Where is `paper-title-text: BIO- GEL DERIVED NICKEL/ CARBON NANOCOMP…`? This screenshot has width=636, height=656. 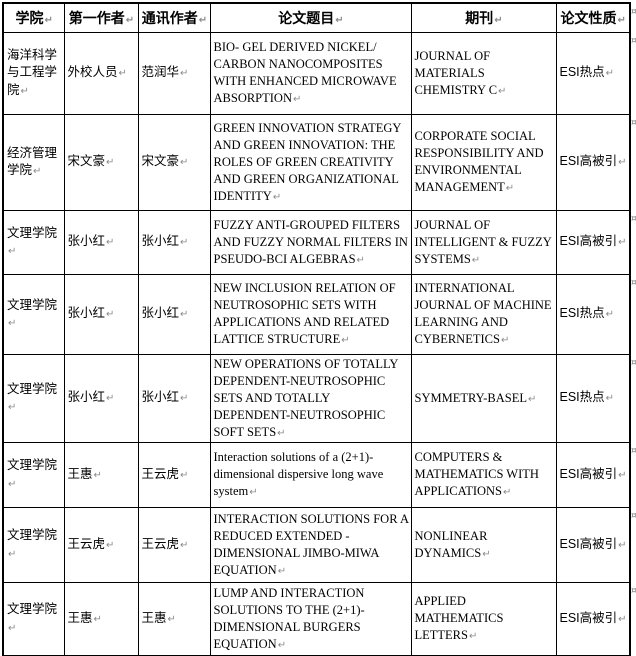 paper-title-text: BIO- GEL DERIVED NICKEL/ CARBON NANOCOMP… is located at coordinates (306, 72).